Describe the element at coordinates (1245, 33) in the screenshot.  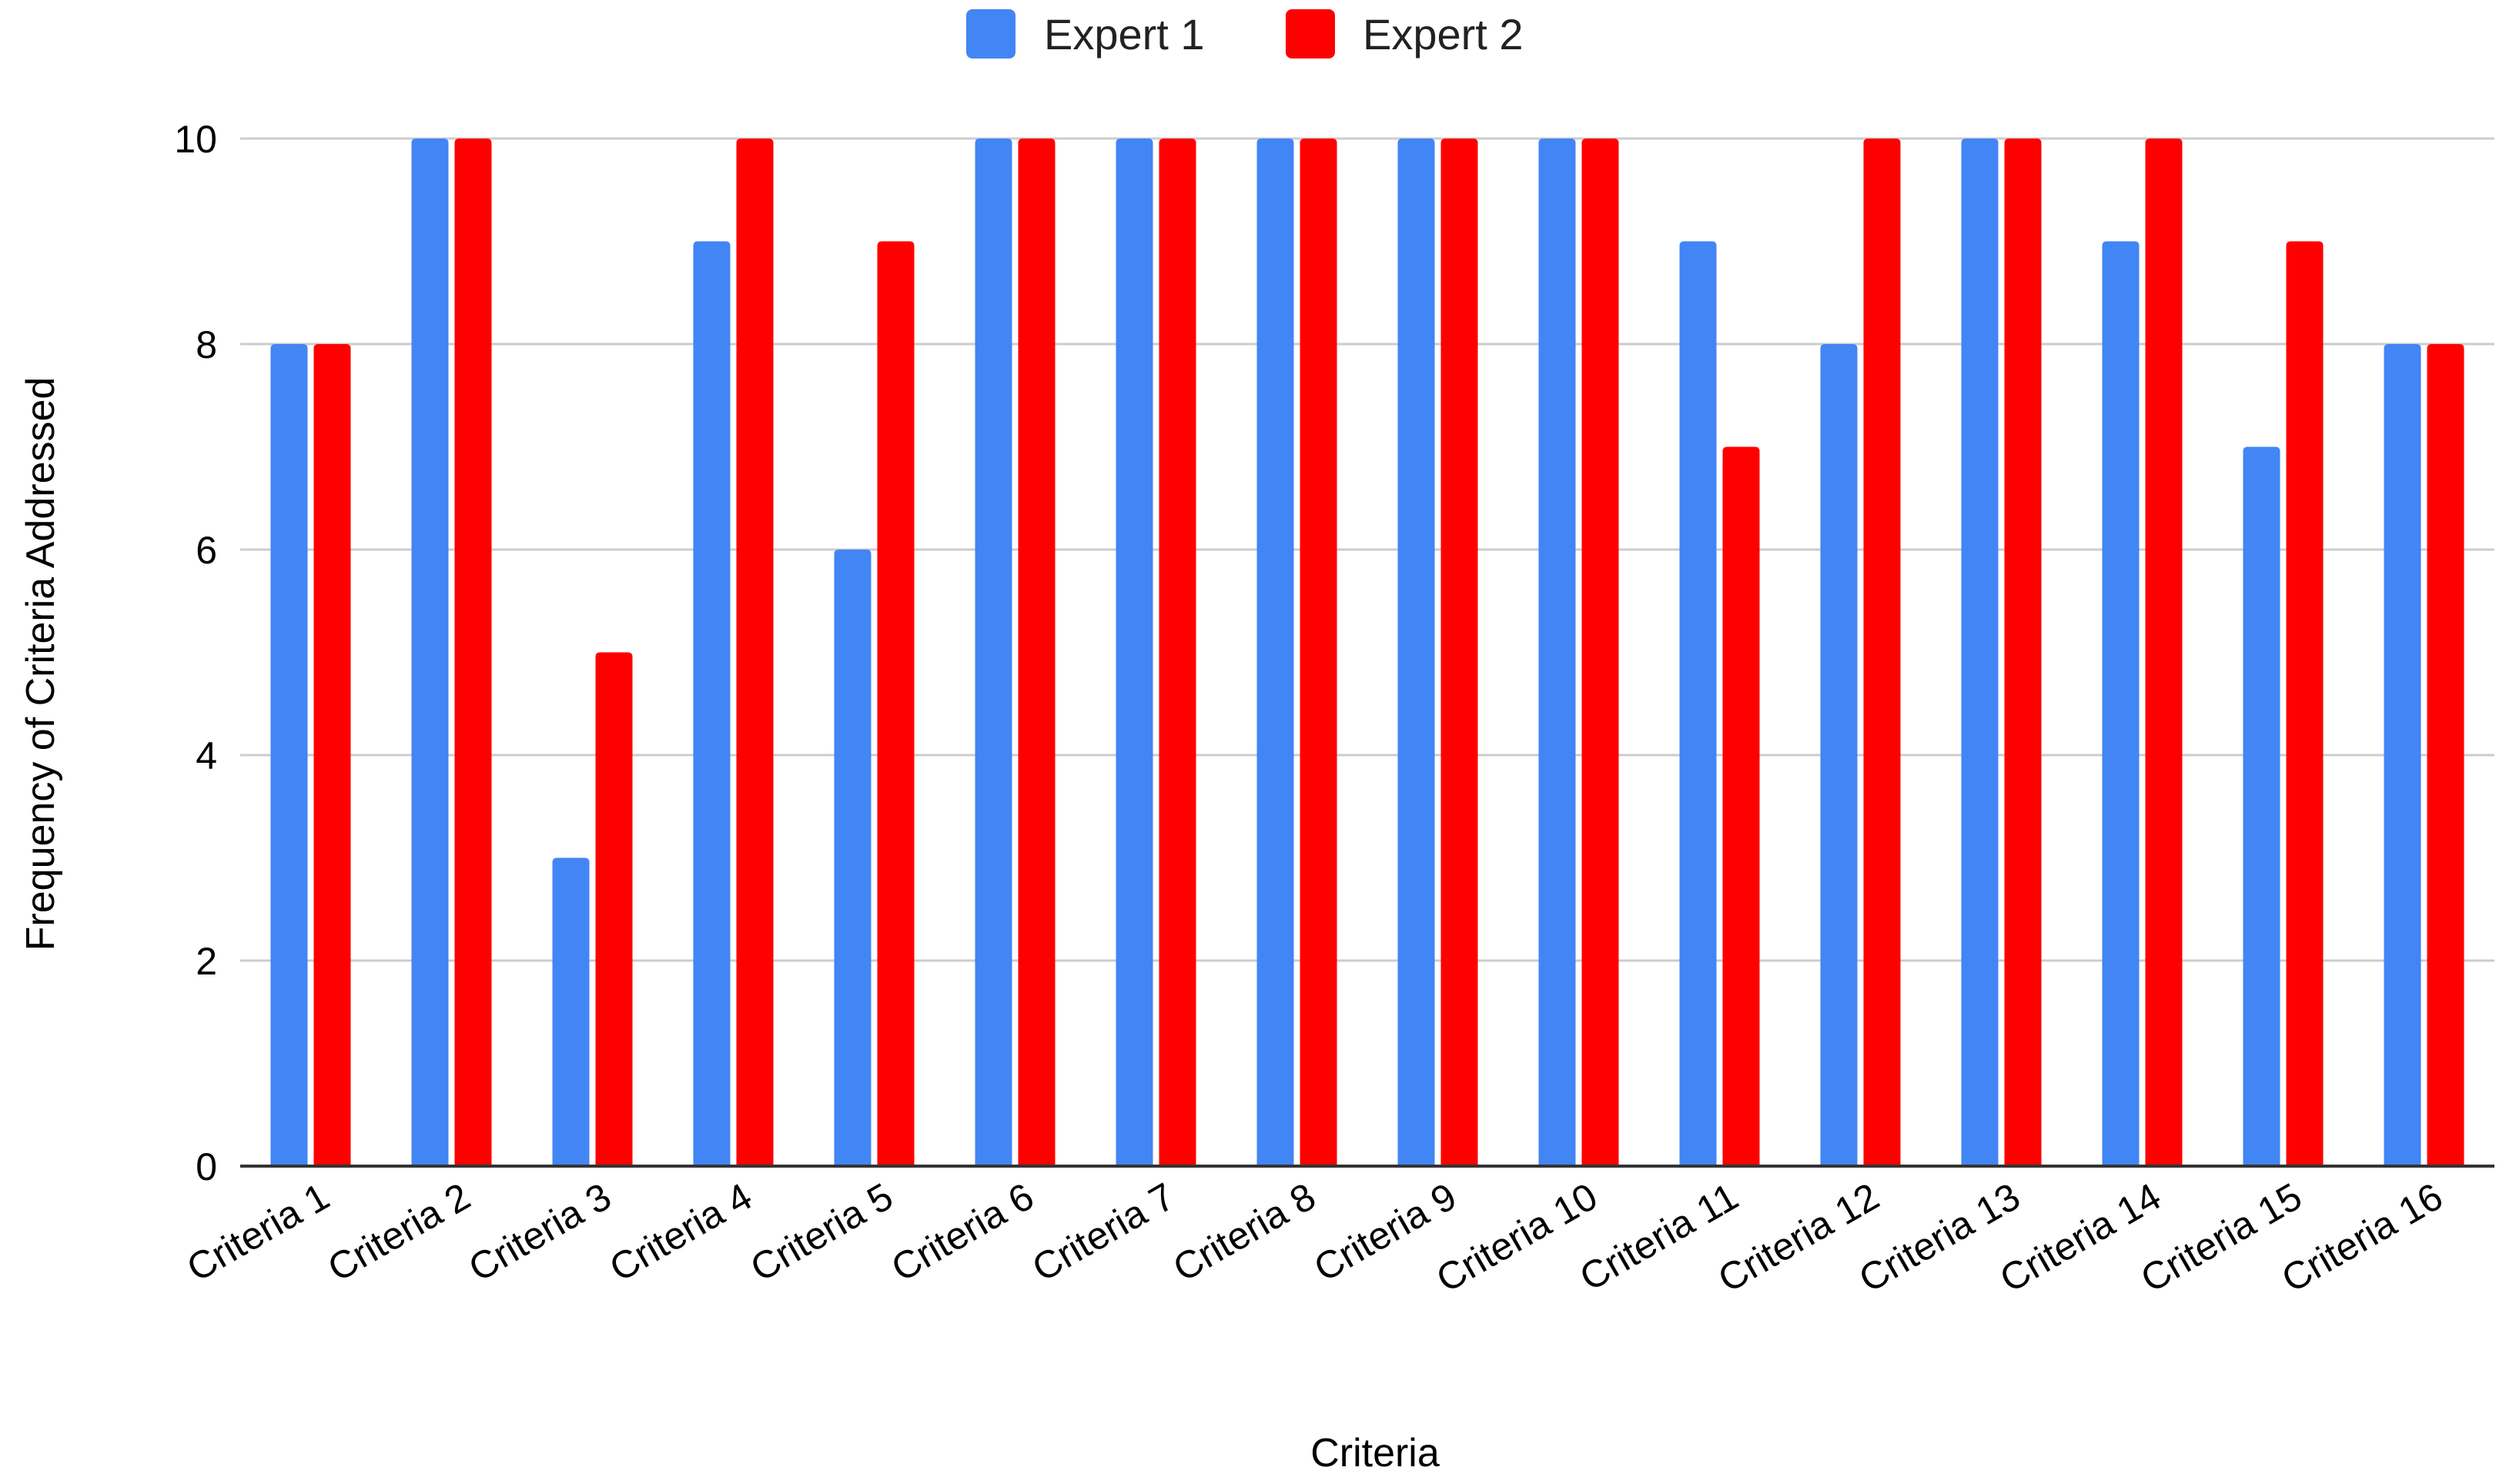
I see `legend: Expert 1 Expert 2` at that location.